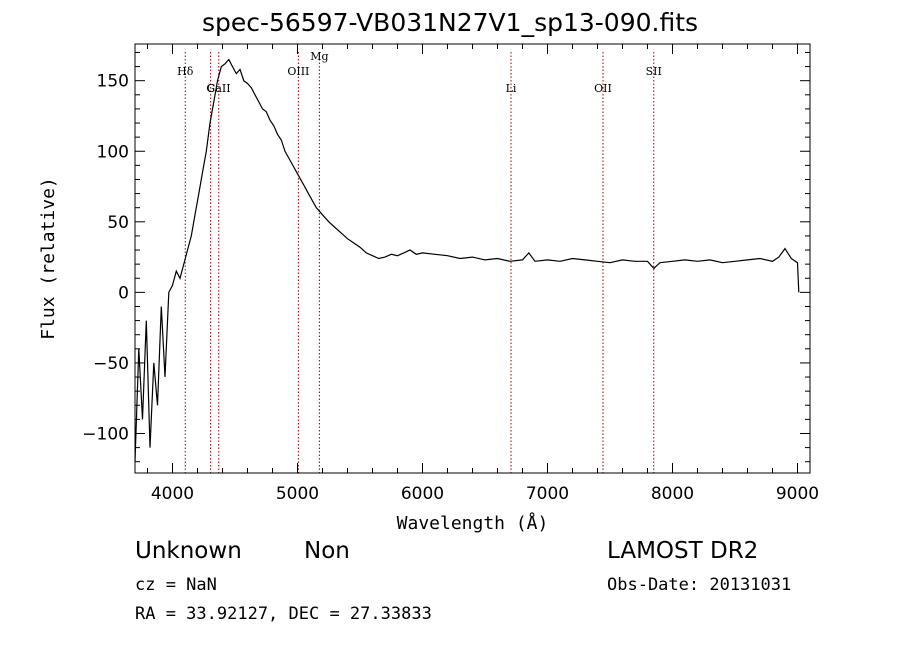 Image resolution: width=900 pixels, height=649 pixels. Describe the element at coordinates (123, 293) in the screenshot. I see `y-tick-label: 0` at that location.